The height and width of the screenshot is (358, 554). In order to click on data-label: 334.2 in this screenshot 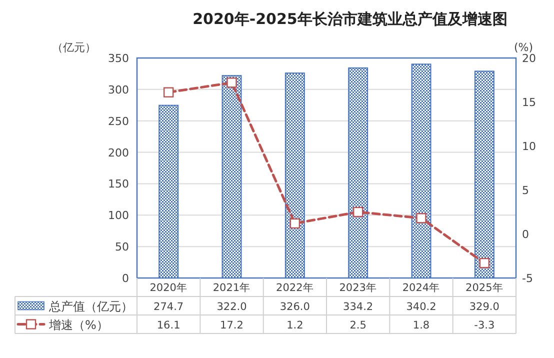, I will do `click(358, 306)`.